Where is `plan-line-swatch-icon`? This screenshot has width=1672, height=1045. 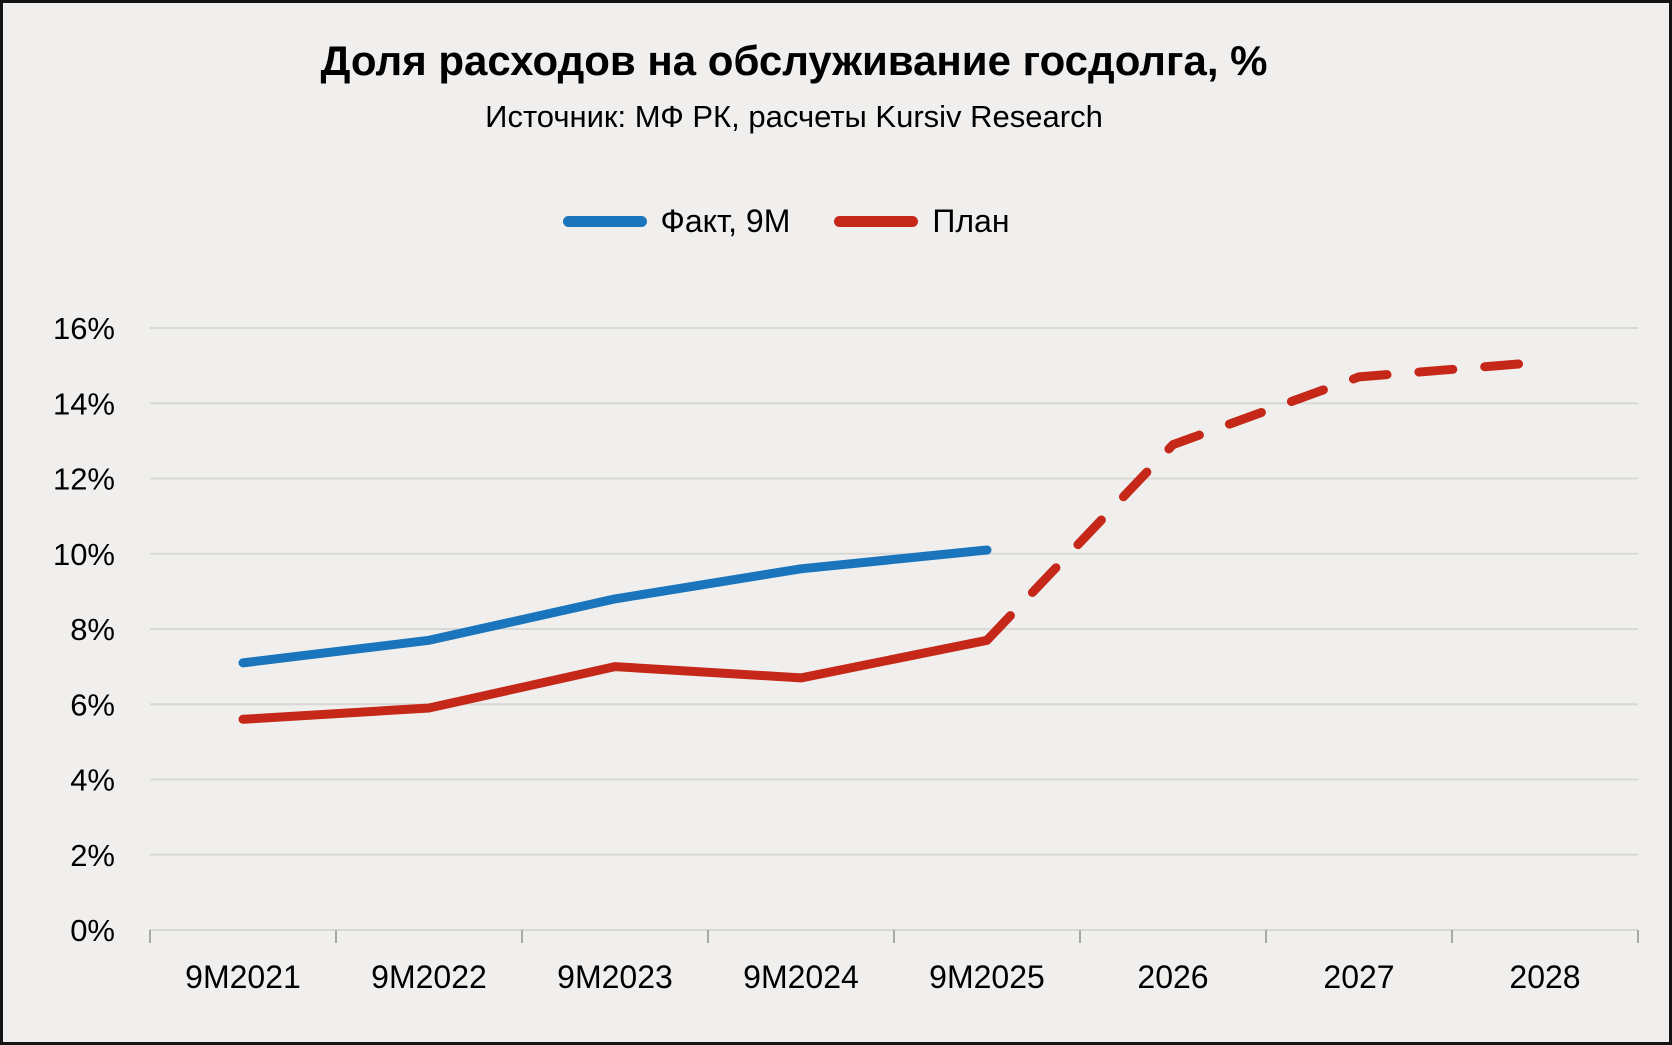 plan-line-swatch-icon is located at coordinates (876, 221).